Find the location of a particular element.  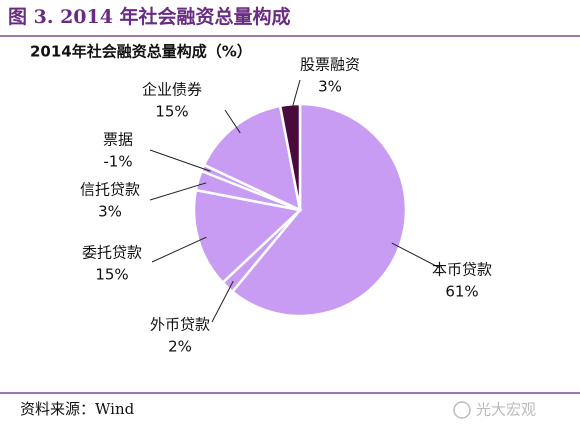

value-label: 61% is located at coordinates (461, 292).